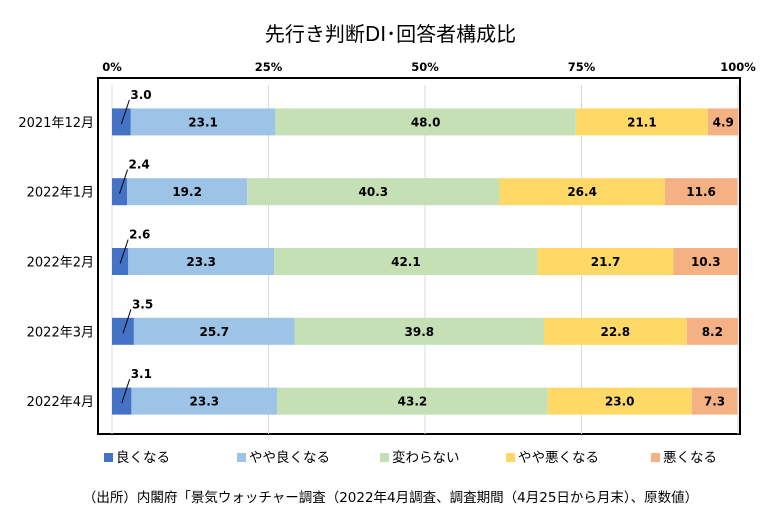  I want to click on data-label: 39.8, so click(420, 332).